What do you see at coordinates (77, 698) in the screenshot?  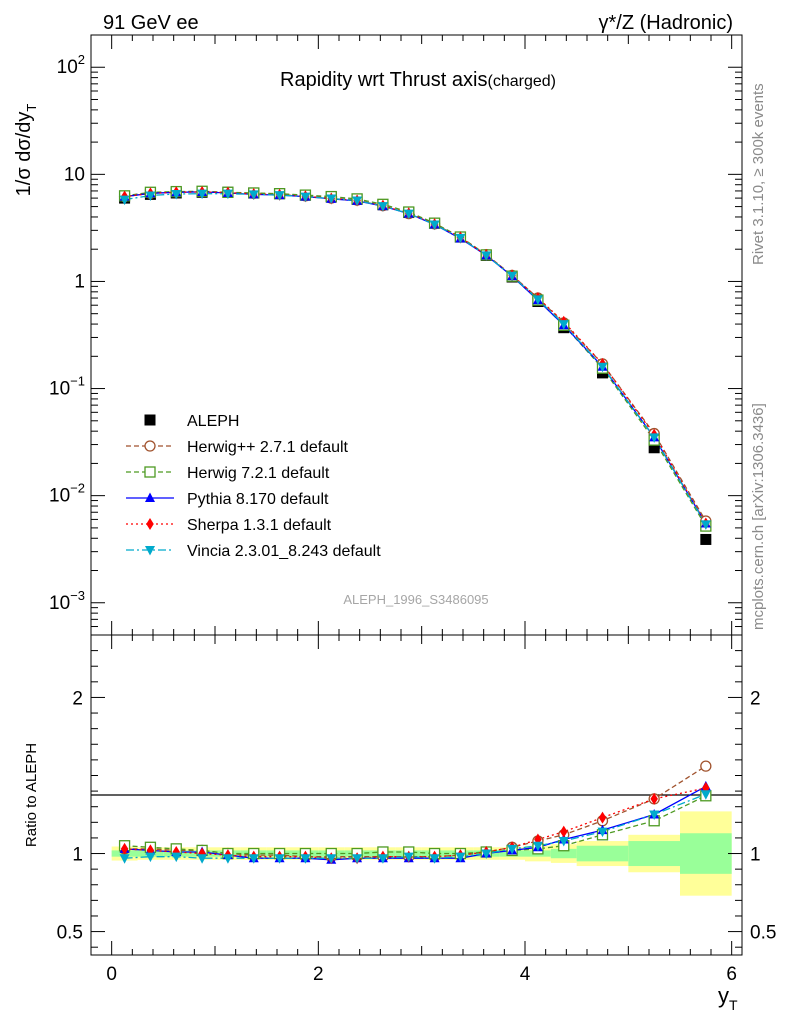 I see `ratio-y-tick-label: 2` at bounding box center [77, 698].